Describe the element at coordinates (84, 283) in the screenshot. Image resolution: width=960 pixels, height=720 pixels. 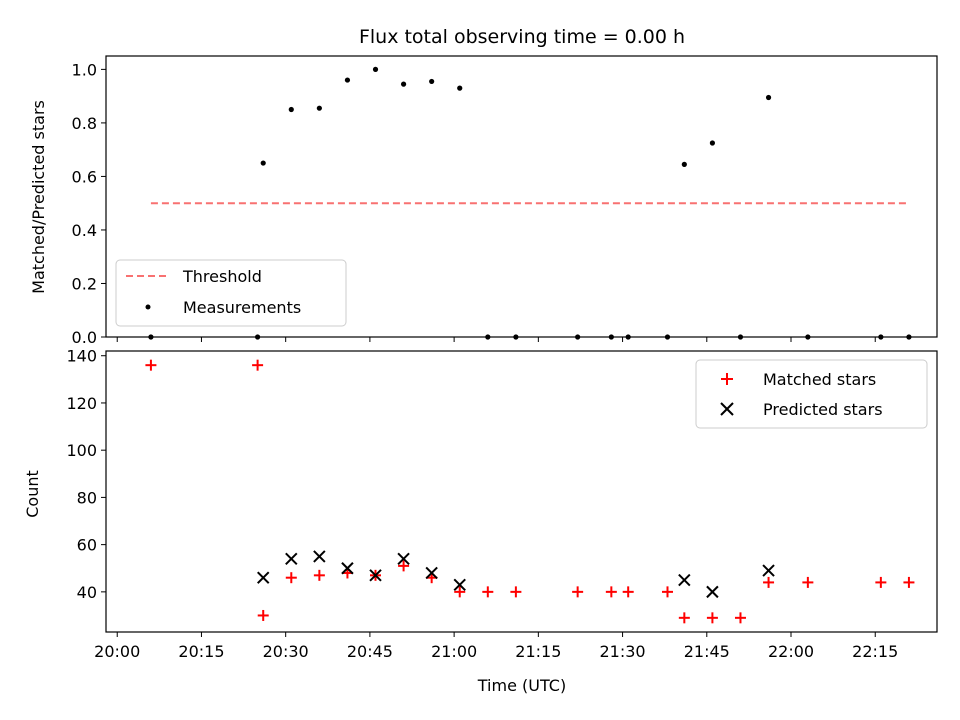
I see `top-y-tick-label: 0.2` at that location.